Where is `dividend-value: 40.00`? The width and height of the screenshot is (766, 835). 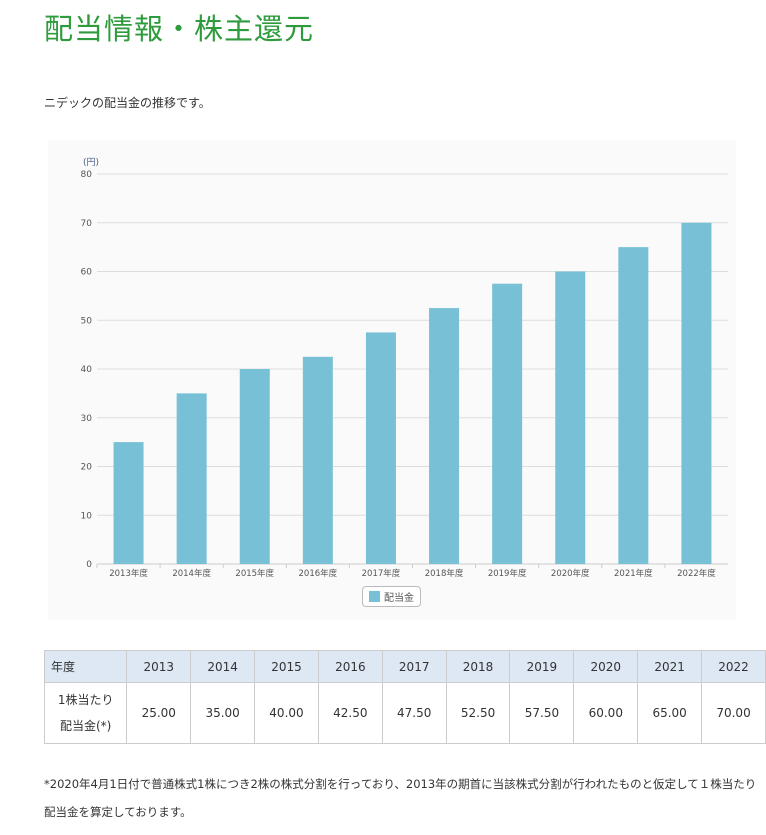
dividend-value: 40.00 is located at coordinates (286, 713).